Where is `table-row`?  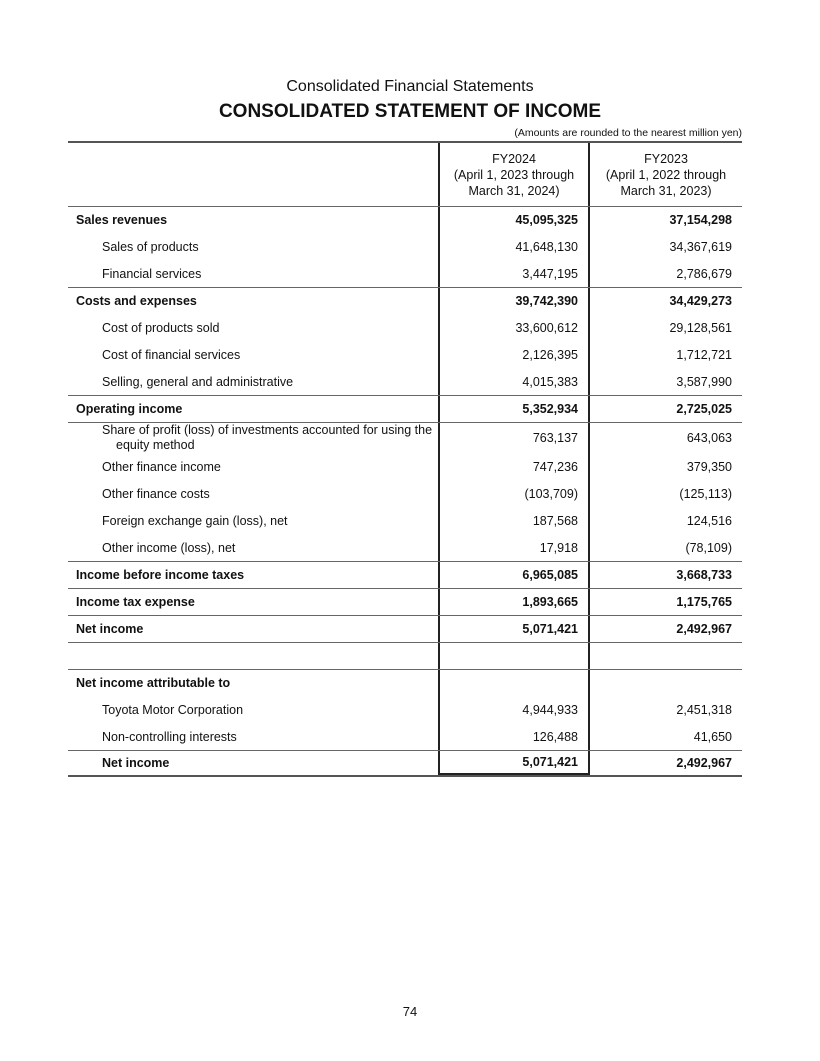 table-row is located at coordinates (405, 655).